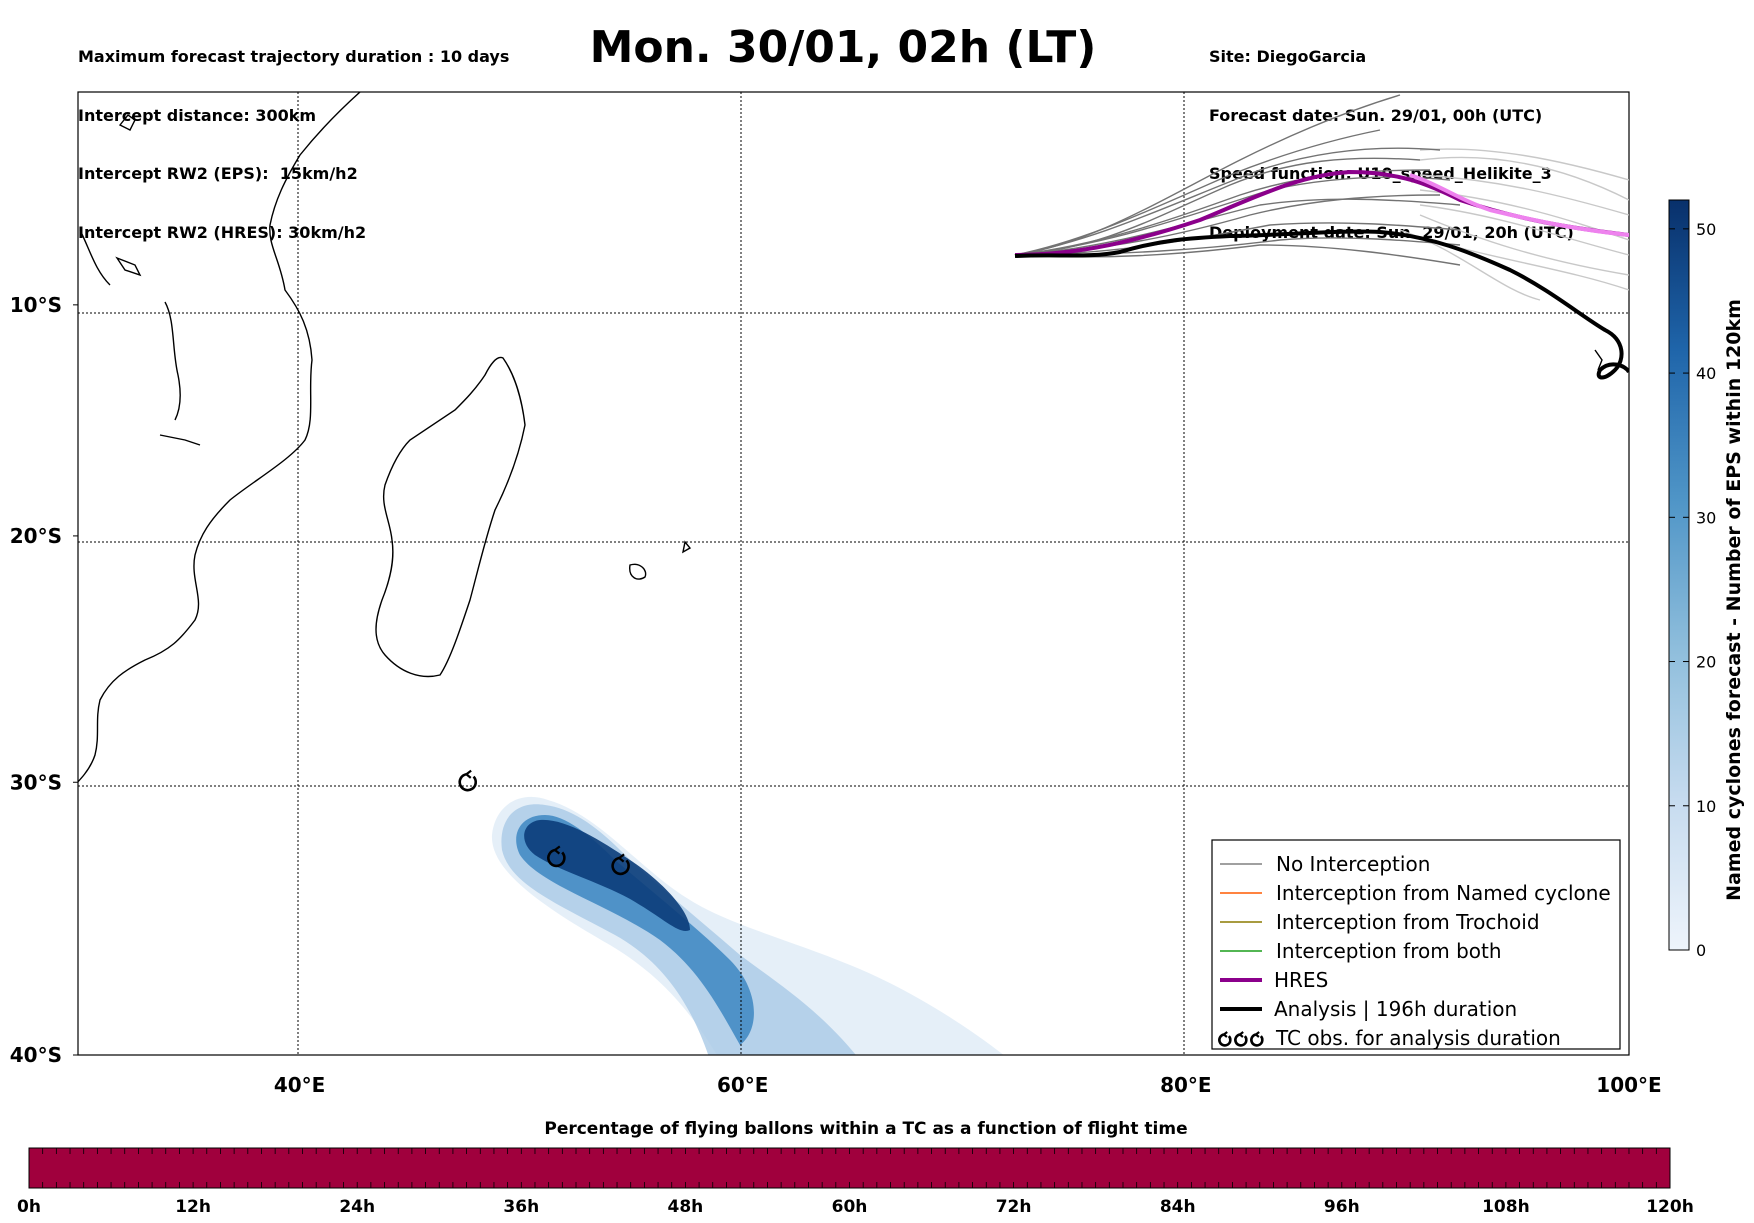 This screenshot has width=1754, height=1223. Describe the element at coordinates (300, 1085) in the screenshot. I see `lon-tick-label: 40°E` at that location.